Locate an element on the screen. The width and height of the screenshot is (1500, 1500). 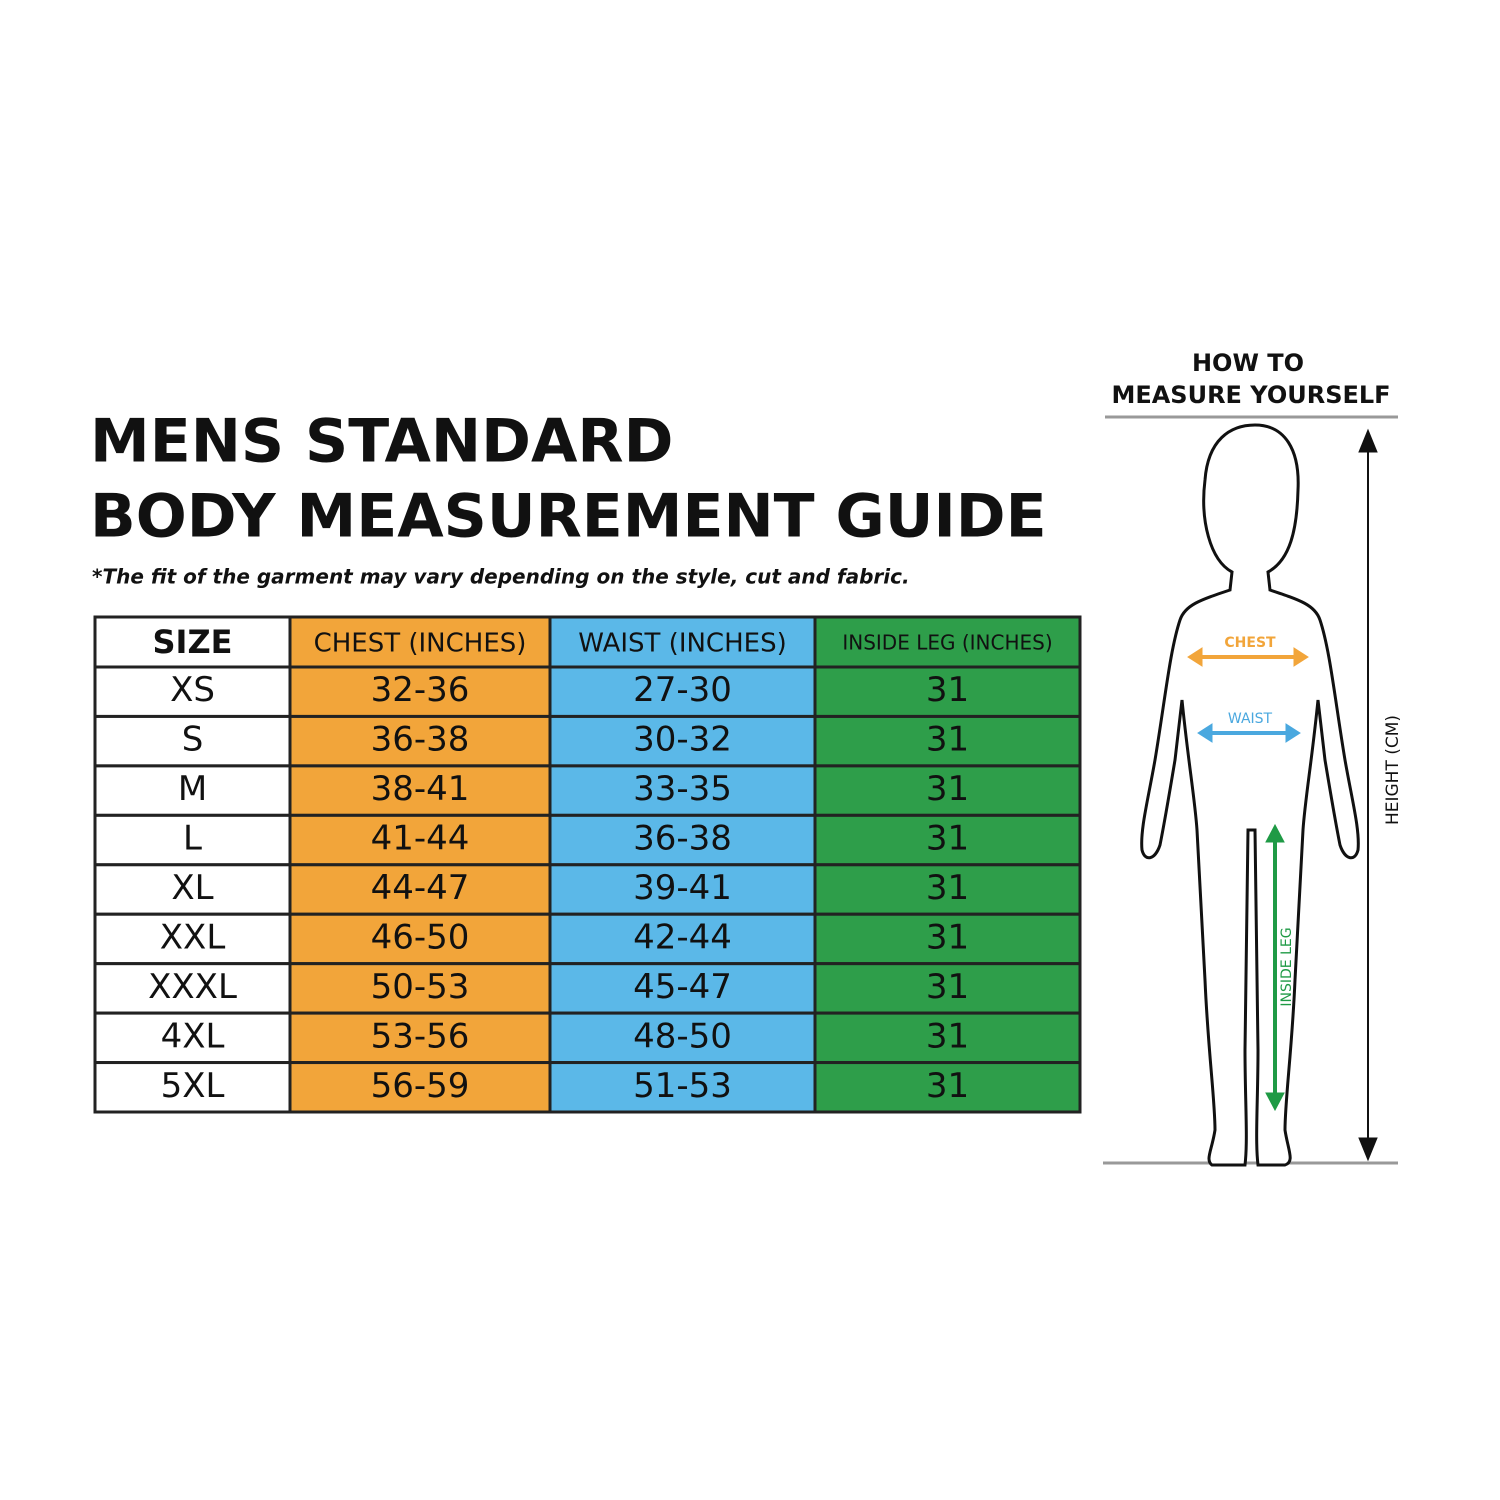
cell-text: 39-41 is located at coordinates (682, 888).